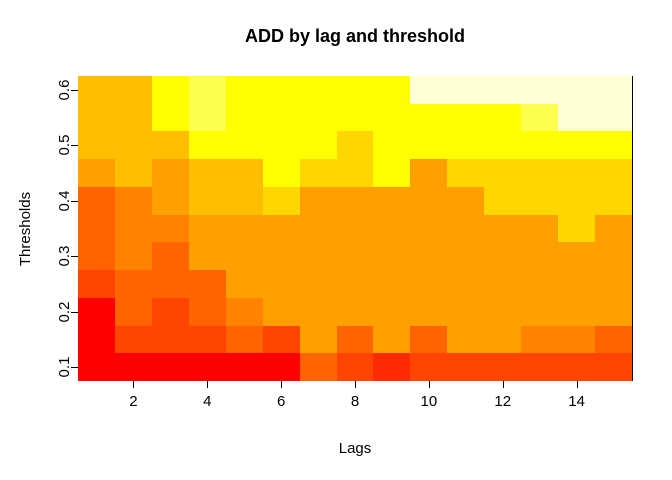 The image size is (672, 480). Describe the element at coordinates (25, 229) in the screenshot. I see `y-axis-label: Thresholds` at that location.